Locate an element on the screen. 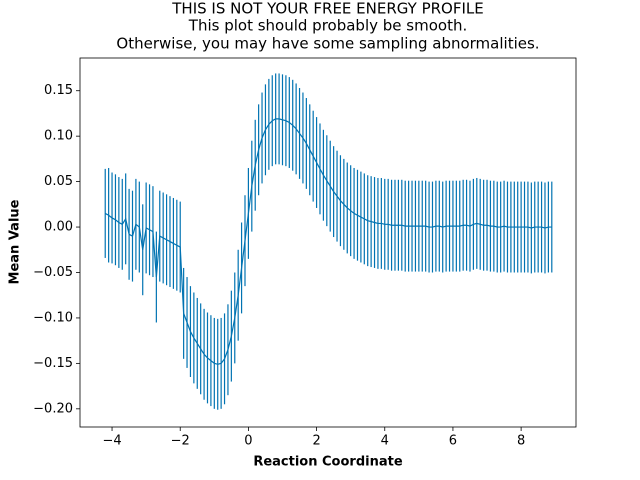 This screenshot has height=480, width=640. chart-subtitle: This plot should probably be smooth. is located at coordinates (327, 26).